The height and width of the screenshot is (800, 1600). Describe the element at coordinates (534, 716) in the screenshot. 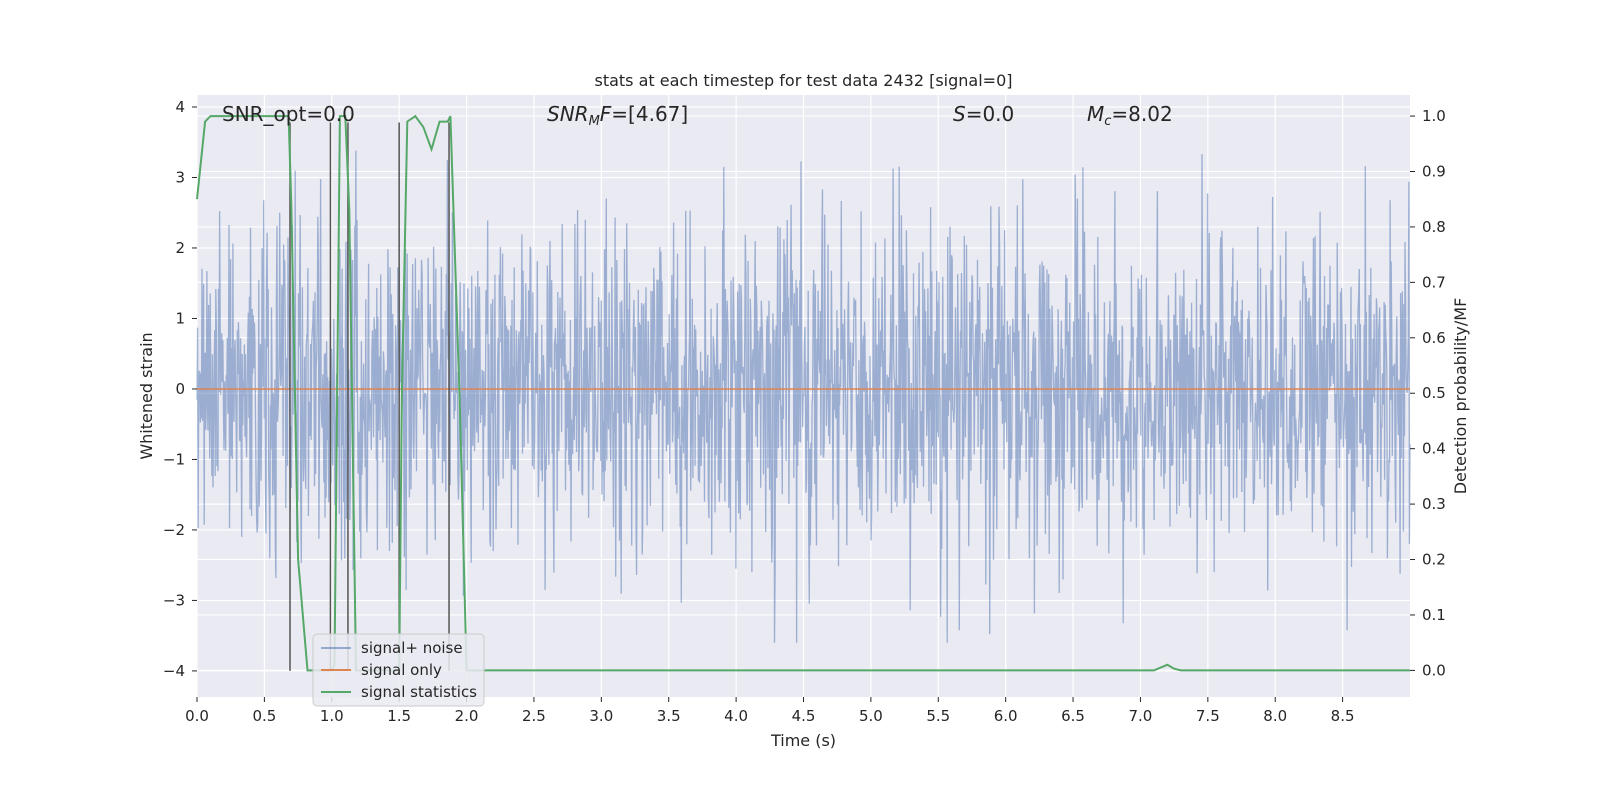

I see `x-tick-label: 2.5` at that location.